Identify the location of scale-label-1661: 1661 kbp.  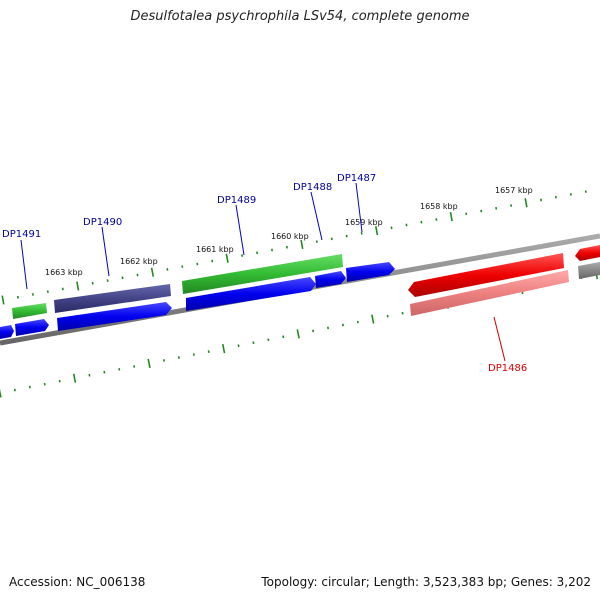
(215, 249).